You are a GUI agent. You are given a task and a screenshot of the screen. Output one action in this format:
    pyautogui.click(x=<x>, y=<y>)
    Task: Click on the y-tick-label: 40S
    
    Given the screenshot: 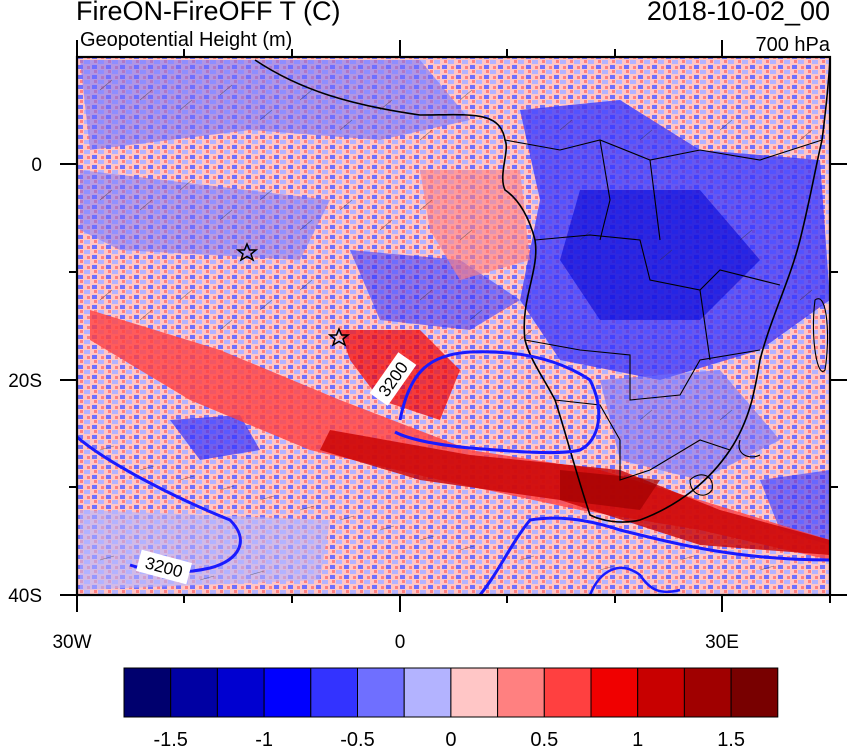 What is the action you would take?
    pyautogui.click(x=25, y=596)
    